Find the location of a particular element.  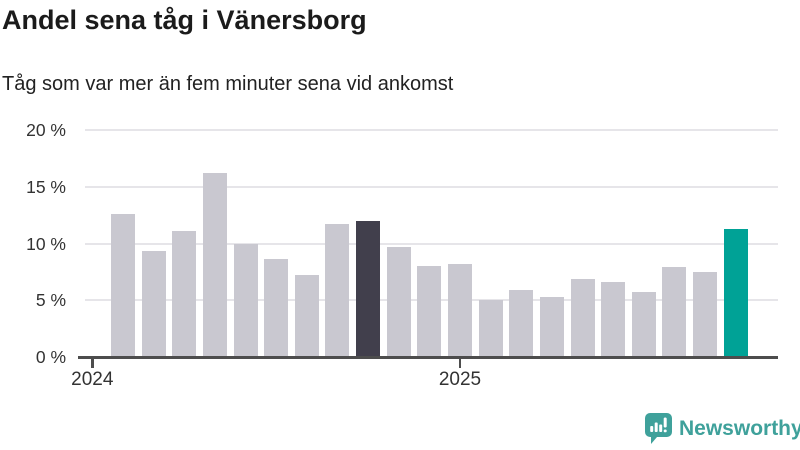

newsworthy-bubble-chart-icon is located at coordinates (658, 428).